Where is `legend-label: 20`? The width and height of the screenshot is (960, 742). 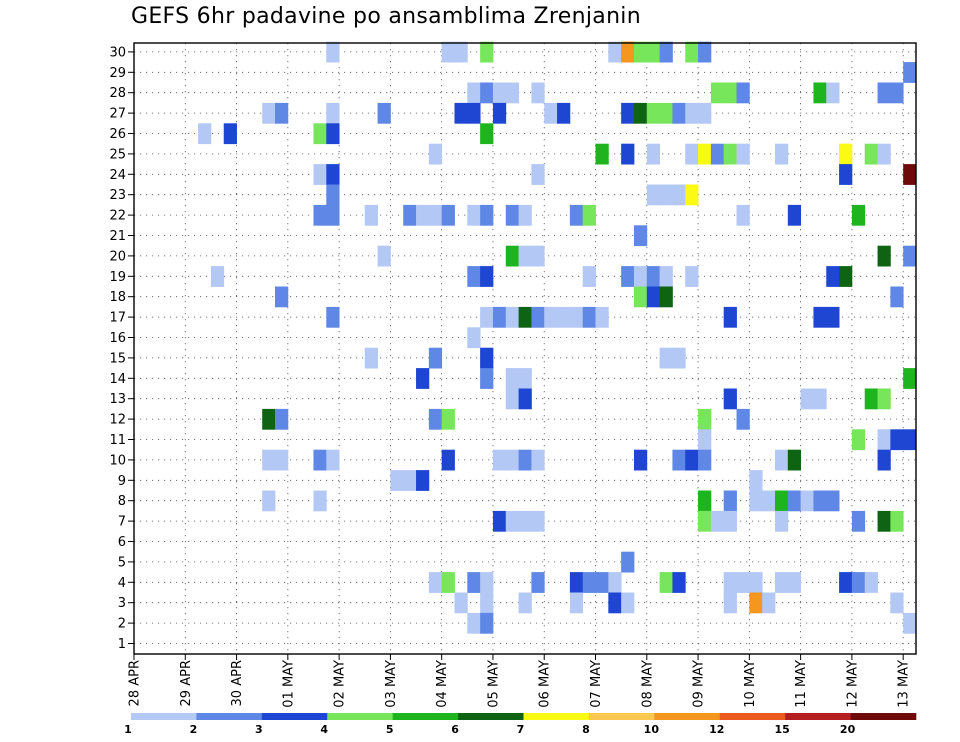 legend-label: 20 is located at coordinates (848, 729).